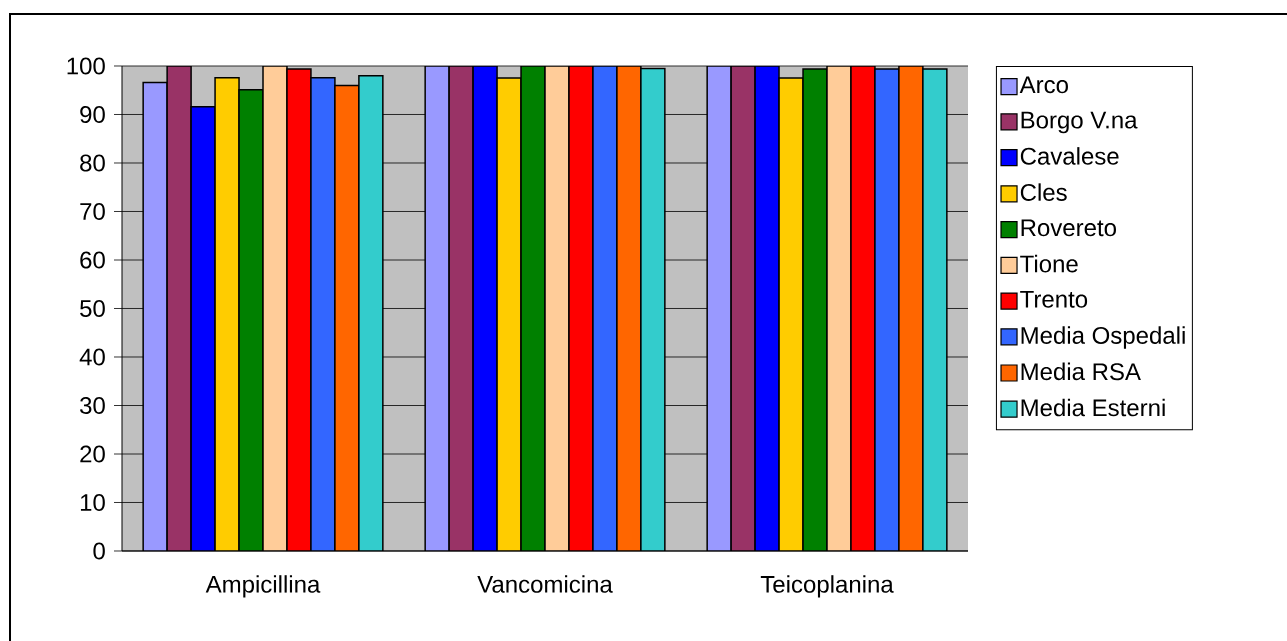 This screenshot has height=641, width=1287. Describe the element at coordinates (1069, 156) in the screenshot. I see `legend-label: Cavalese` at that location.